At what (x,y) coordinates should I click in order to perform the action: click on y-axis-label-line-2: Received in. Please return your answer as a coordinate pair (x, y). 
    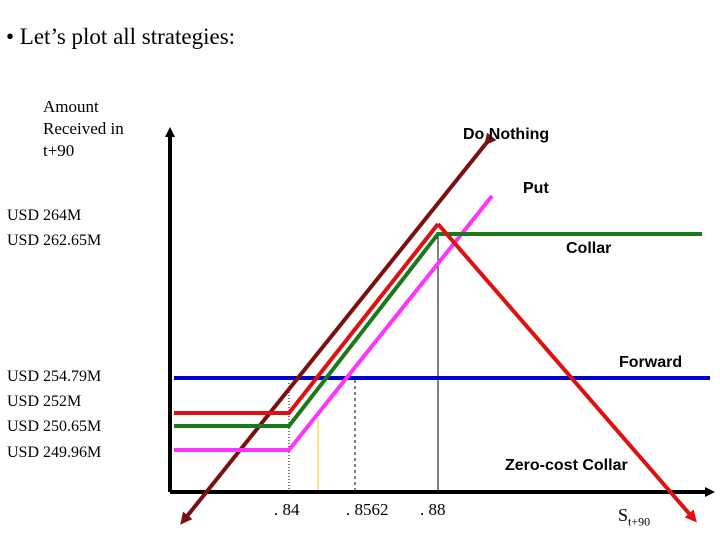
    Looking at the image, I should click on (83, 128).